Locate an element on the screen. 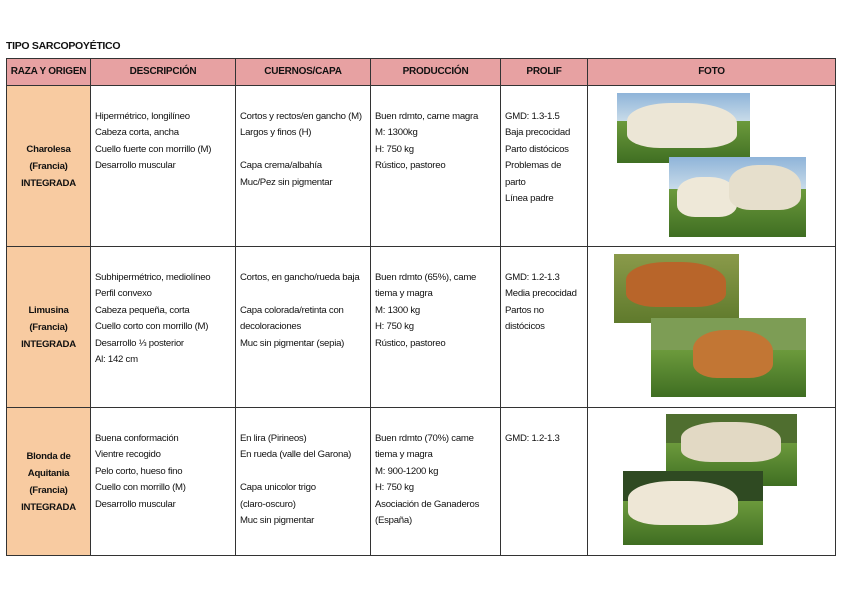 The height and width of the screenshot is (600, 848). cell-line: decoloraciones is located at coordinates (271, 327).